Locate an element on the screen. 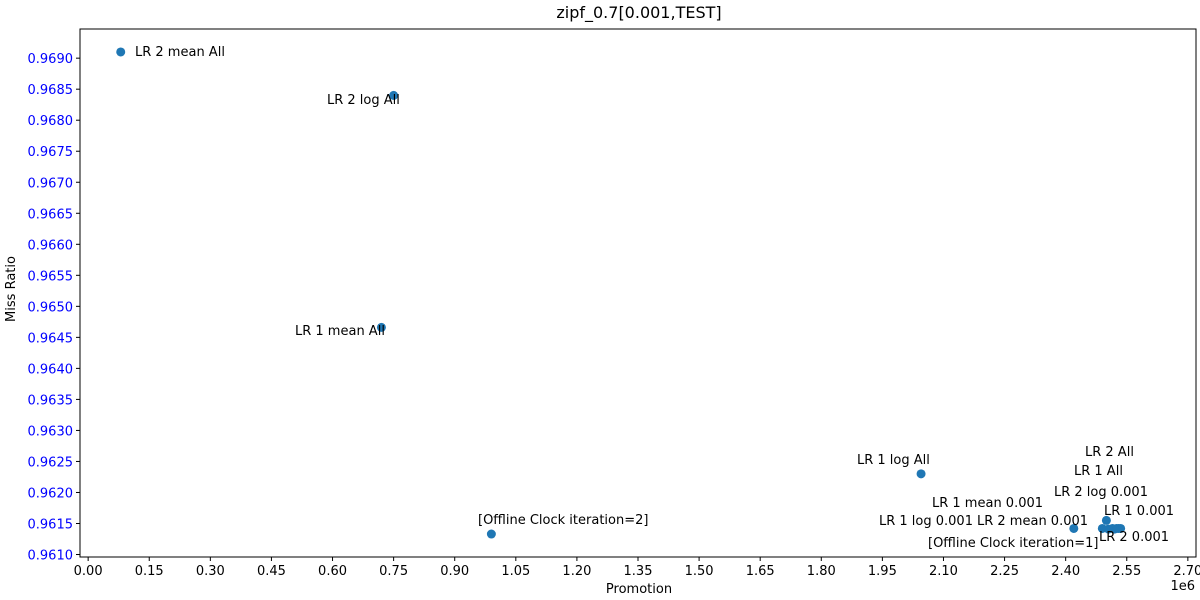 Image resolution: width=1200 pixels, height=600 pixels. x-tick-label: 0.60 is located at coordinates (332, 571).